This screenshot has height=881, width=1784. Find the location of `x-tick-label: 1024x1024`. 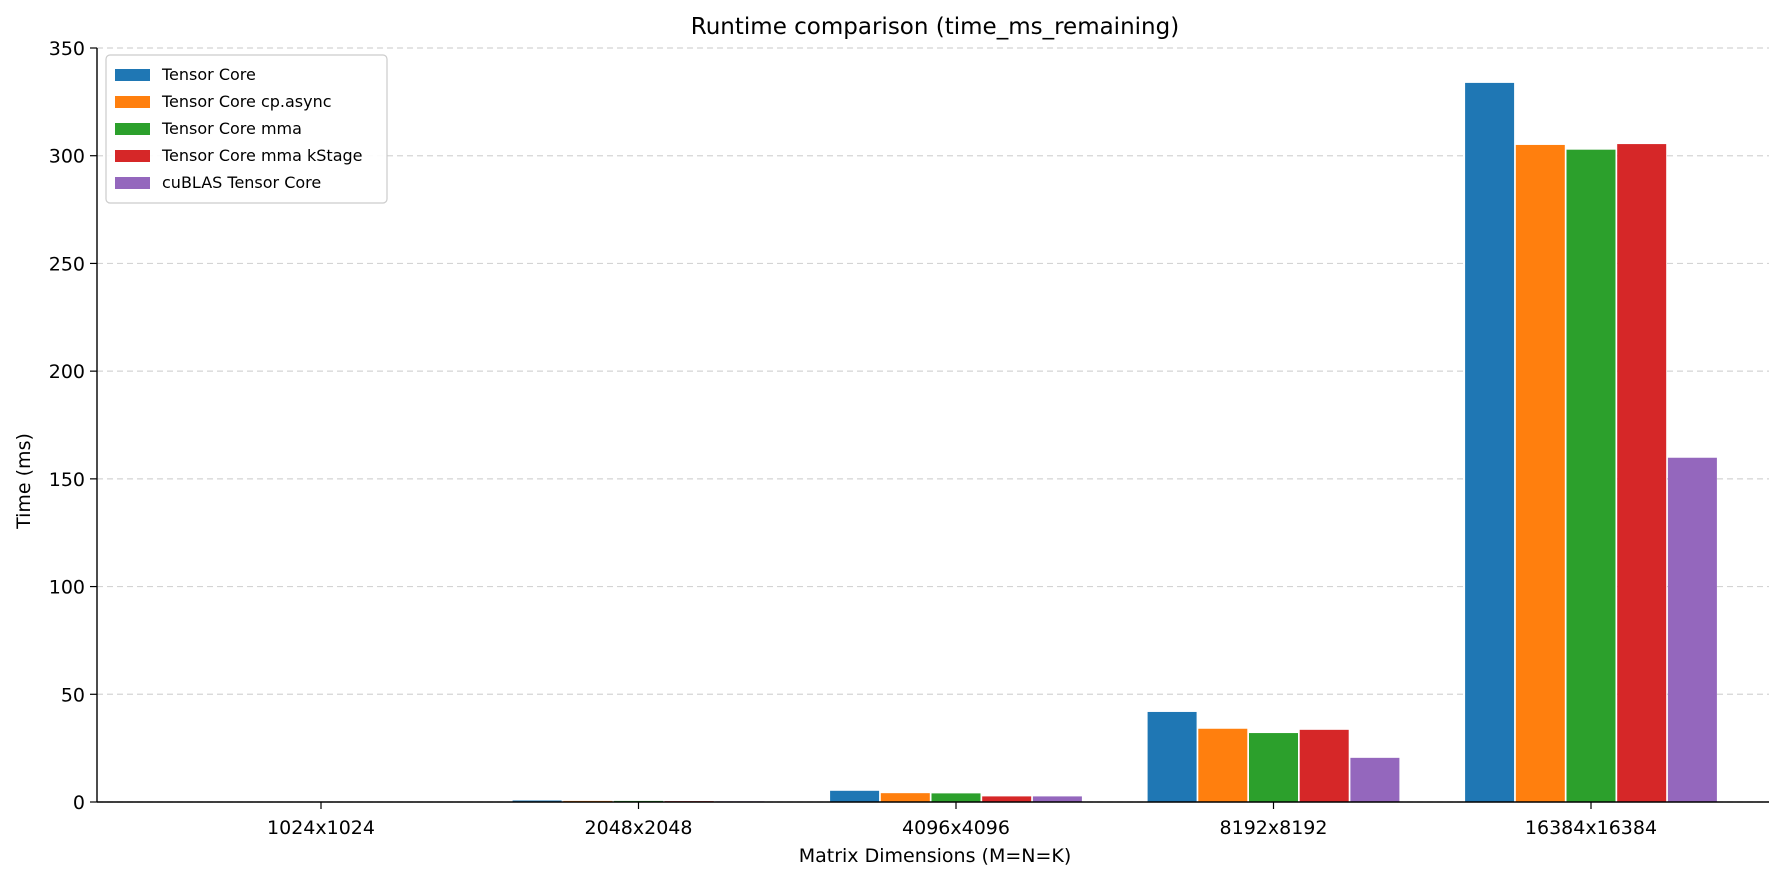

x-tick-label: 1024x1024 is located at coordinates (321, 828).